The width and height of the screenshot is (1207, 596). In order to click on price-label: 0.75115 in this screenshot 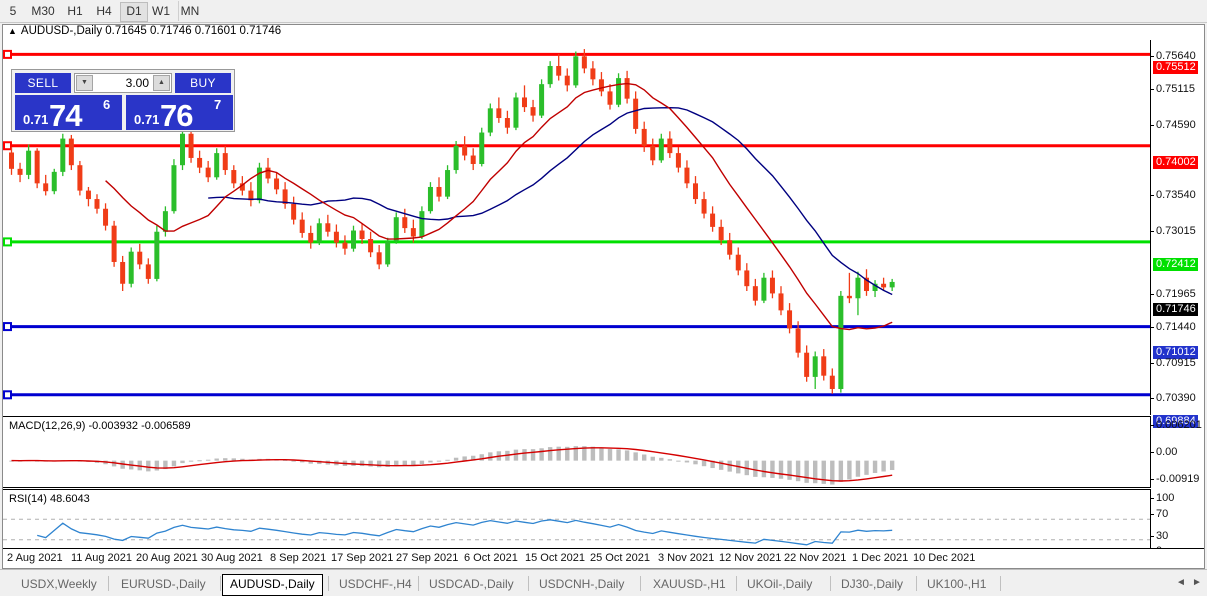, I will do `click(1175, 89)`.